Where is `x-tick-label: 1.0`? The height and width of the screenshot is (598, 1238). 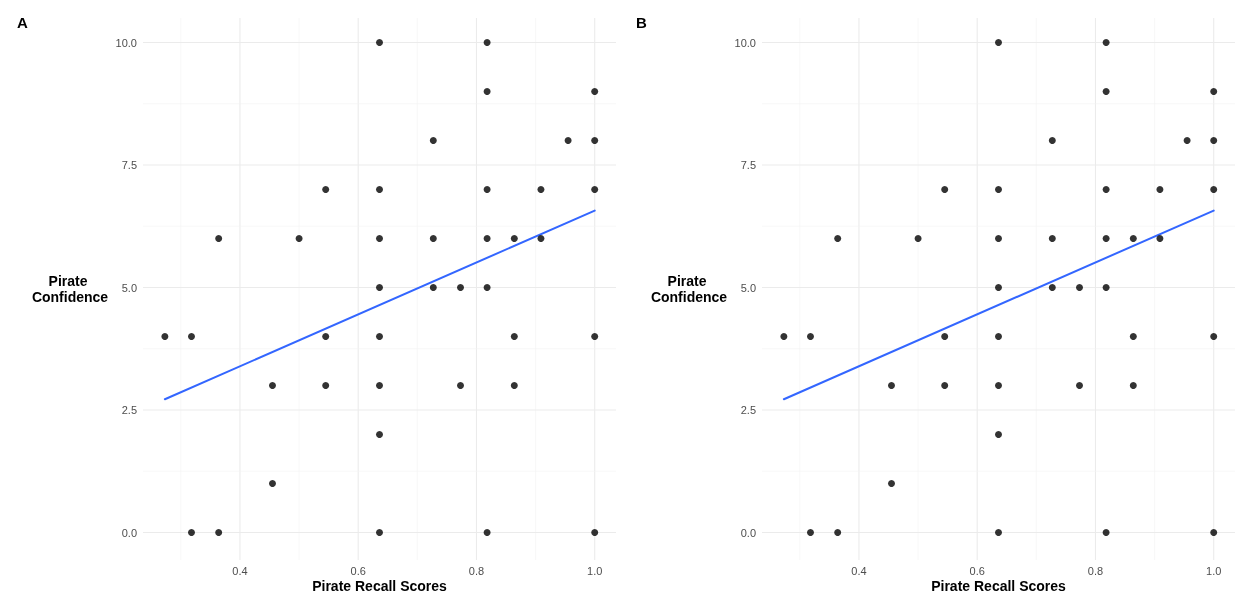 x-tick-label: 1.0 is located at coordinates (595, 570).